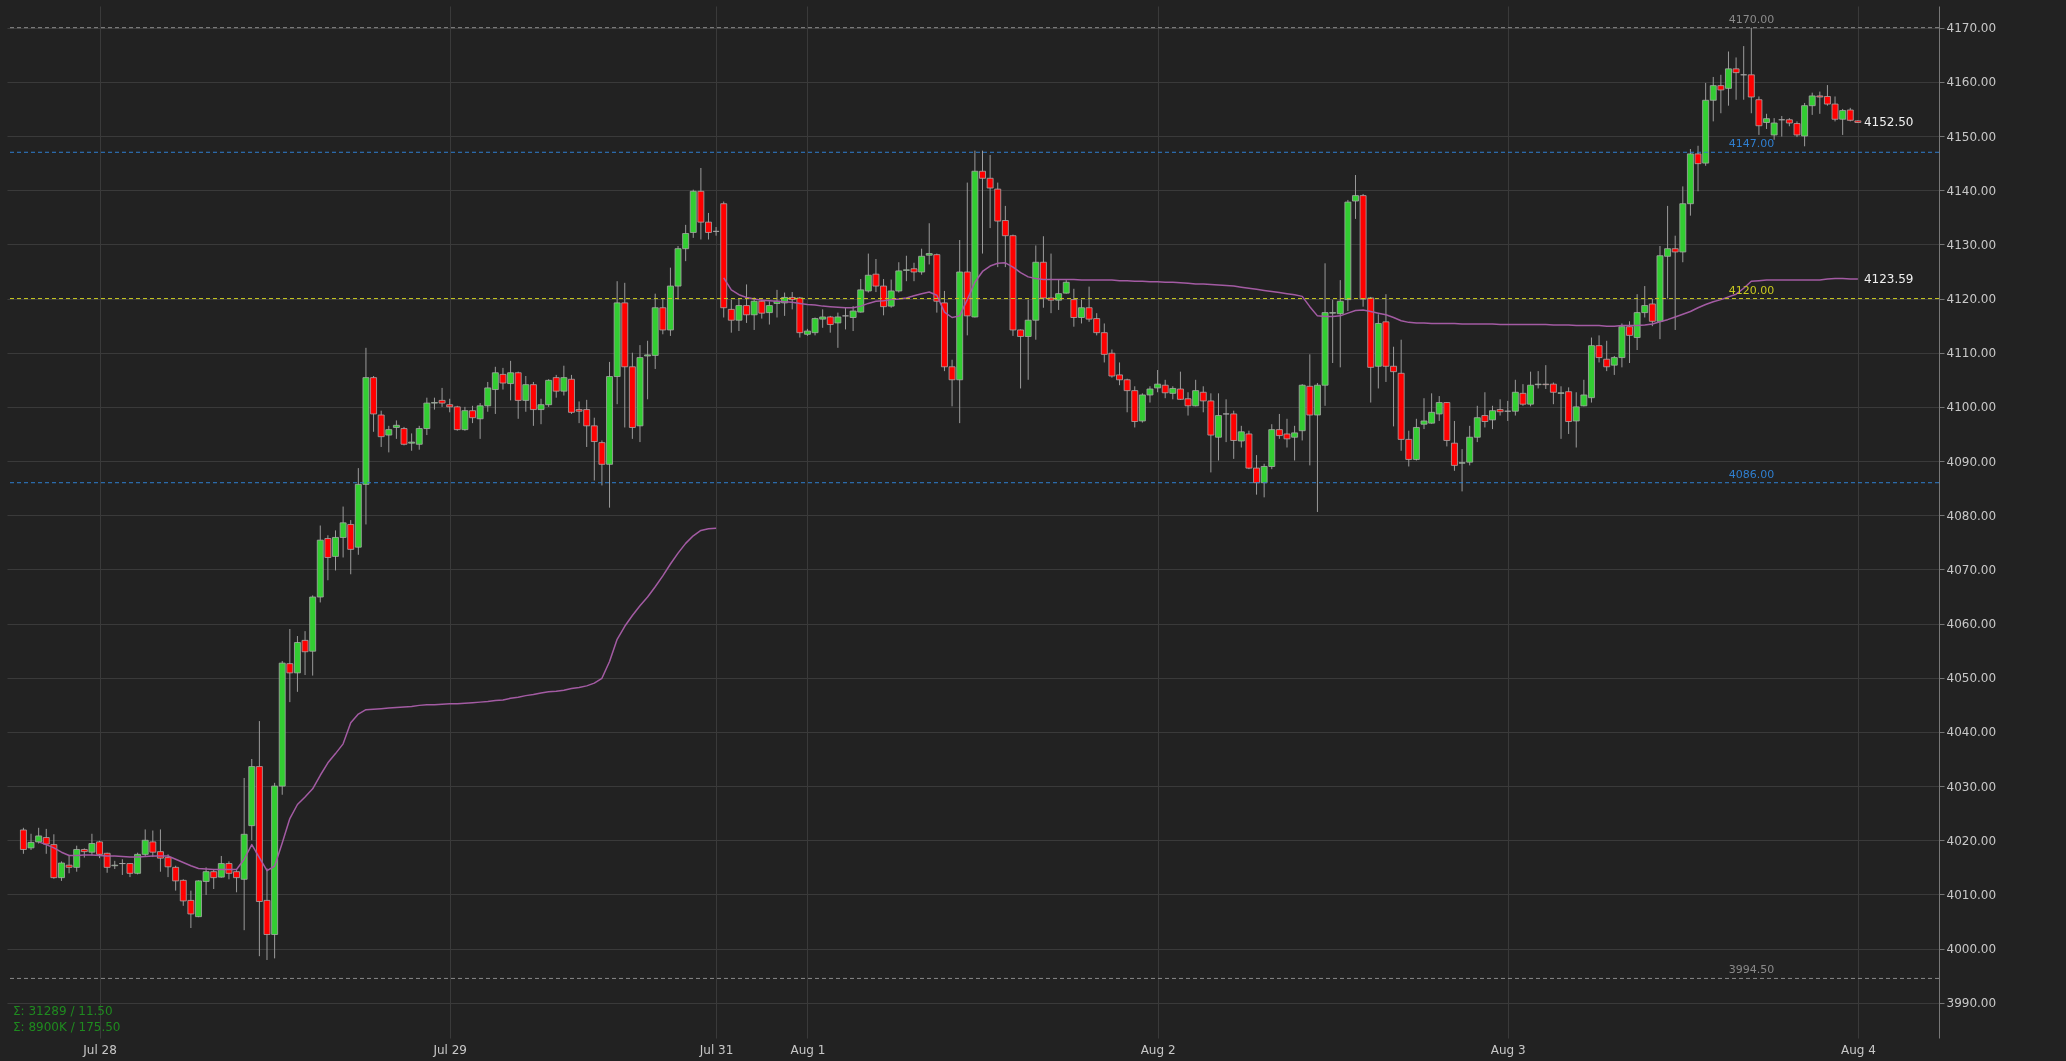 The image size is (2066, 1061). I want to click on ref-line-label: 4086.00, so click(1751, 474).